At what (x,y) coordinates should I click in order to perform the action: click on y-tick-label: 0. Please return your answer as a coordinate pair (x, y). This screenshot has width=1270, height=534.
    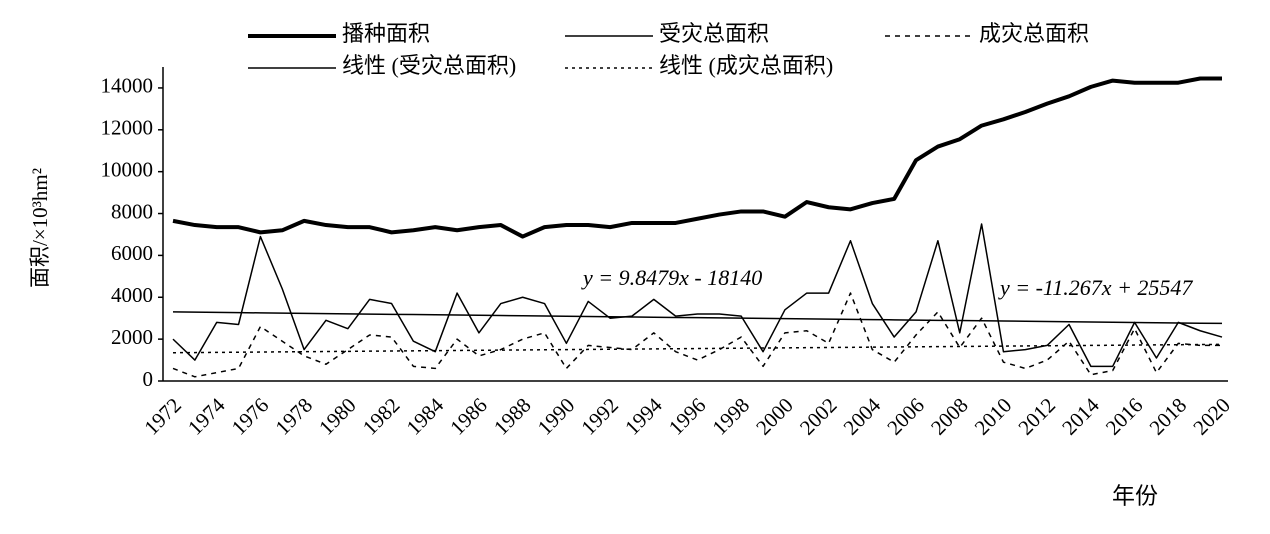
    Looking at the image, I should click on (148, 379).